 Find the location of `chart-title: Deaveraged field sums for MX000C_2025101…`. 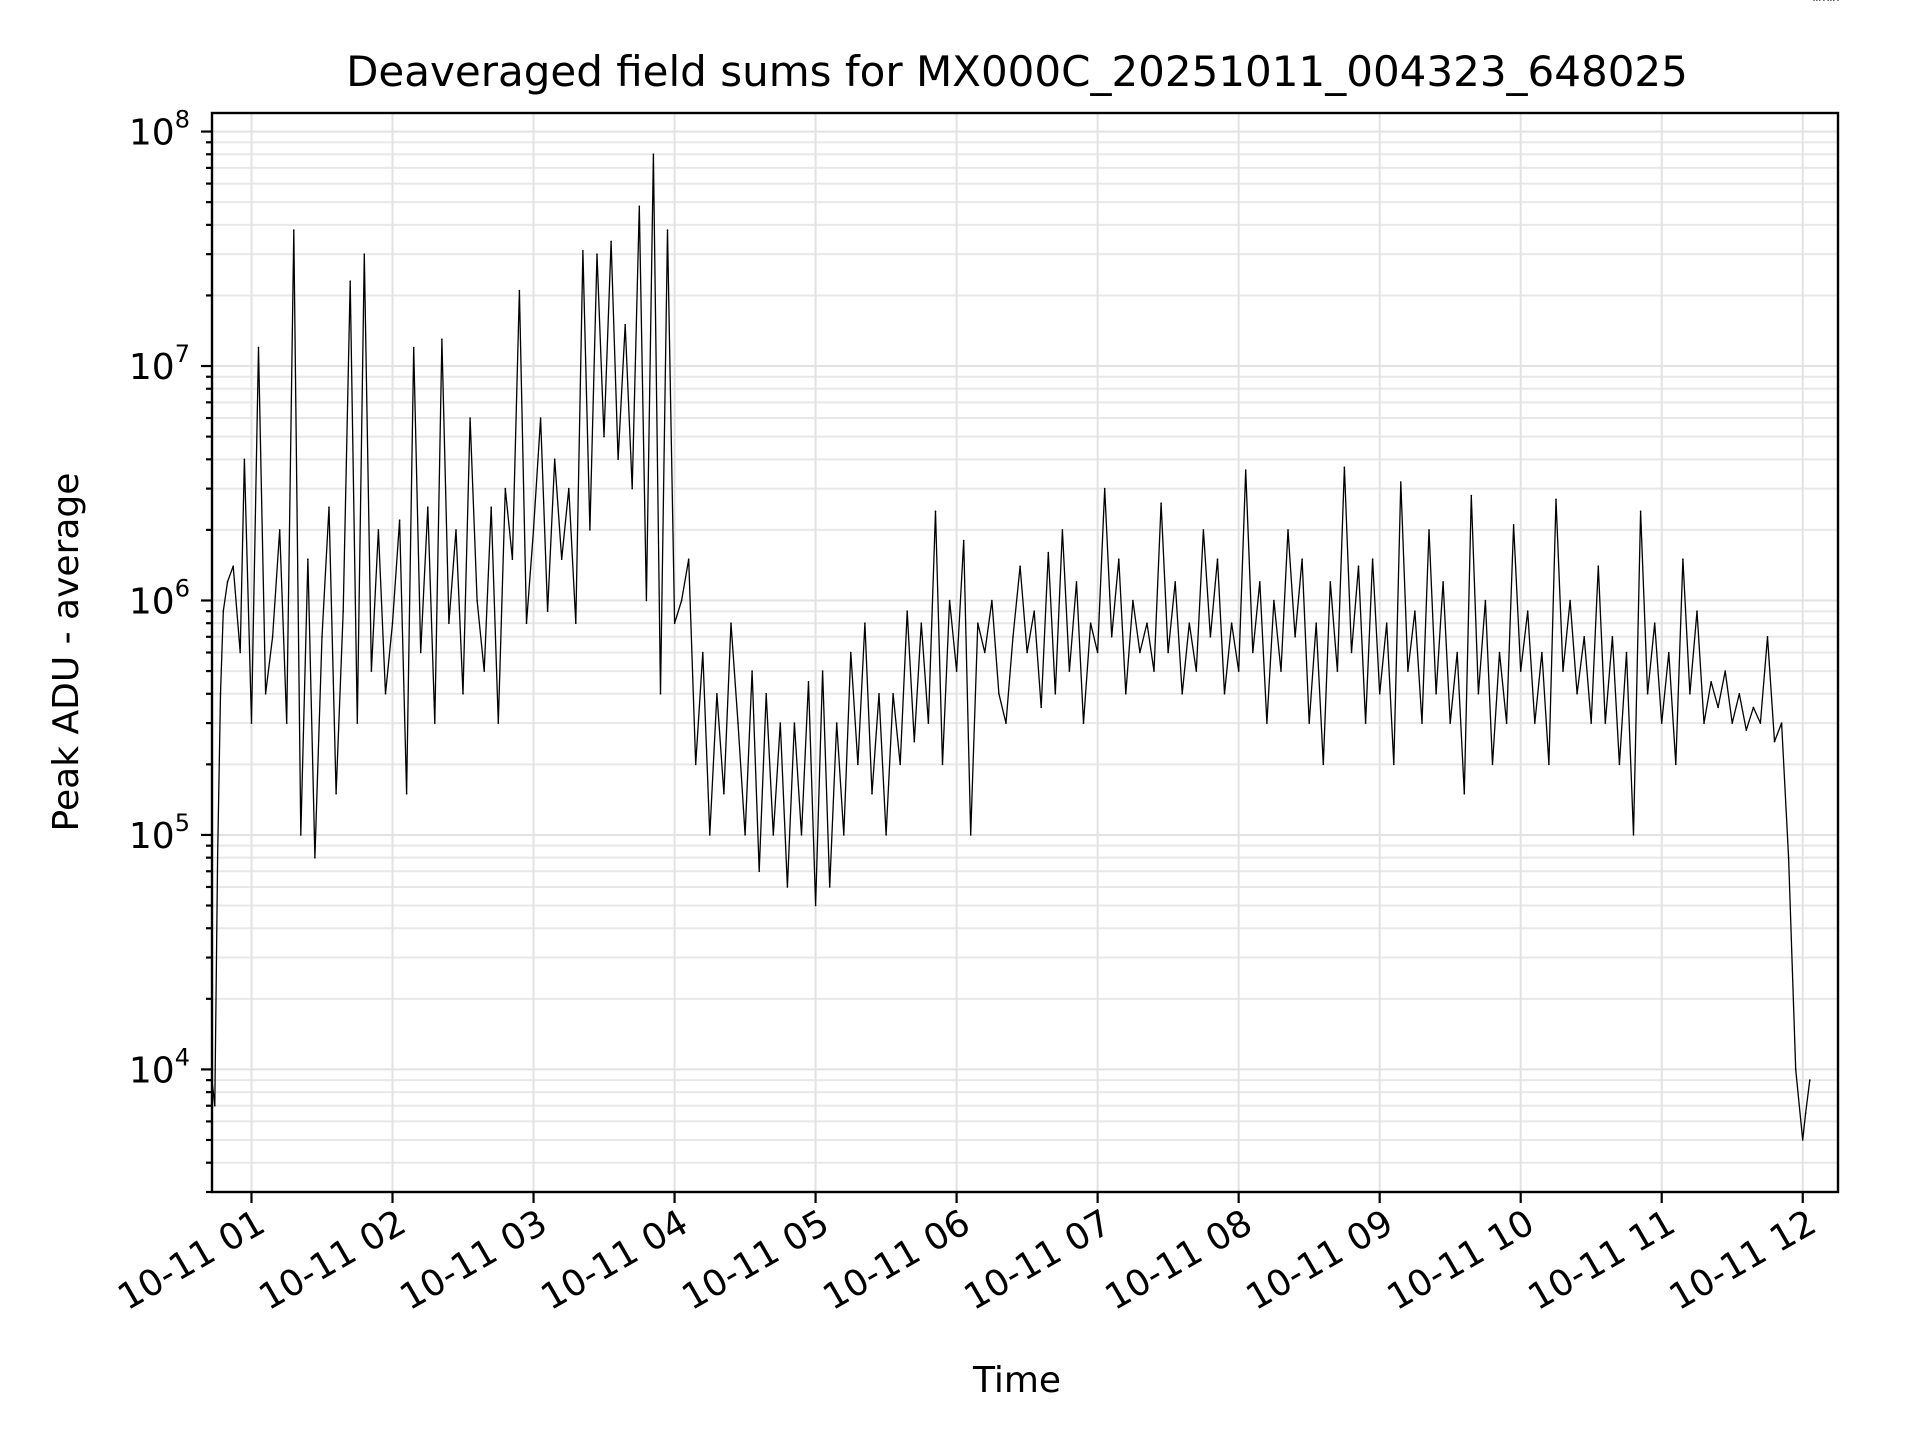

chart-title: Deaveraged field sums for MX000C_2025101… is located at coordinates (1017, 71).